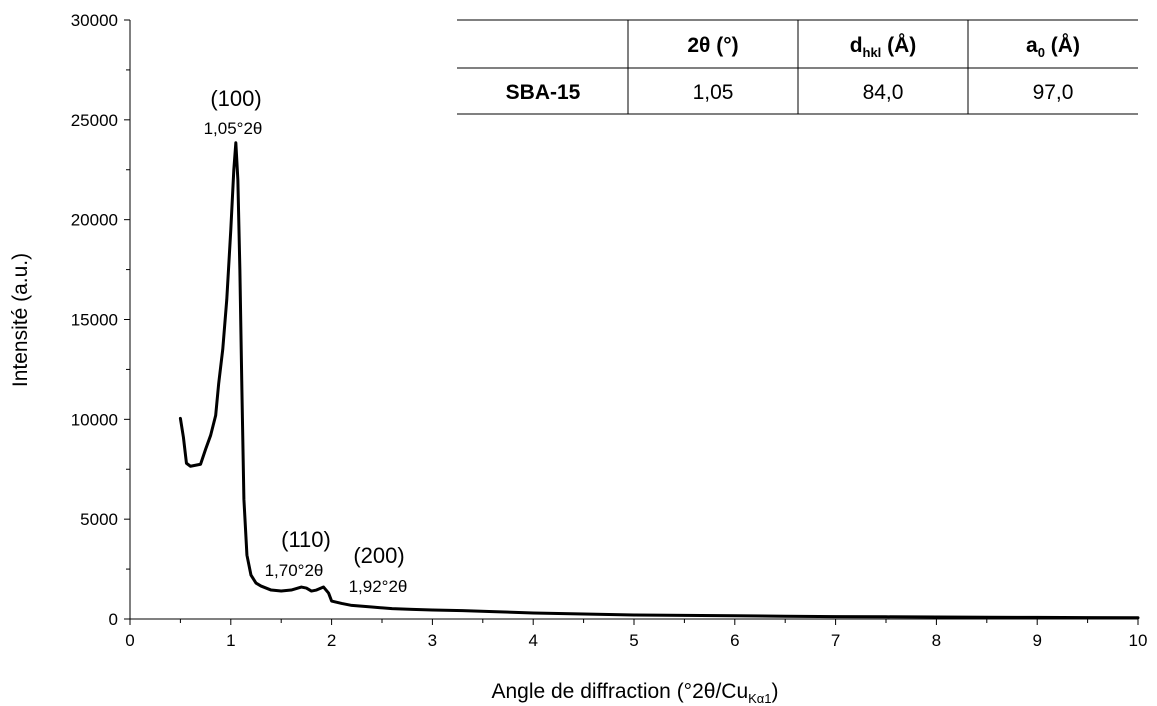 This screenshot has height=706, width=1157. What do you see at coordinates (712, 45) in the screenshot?
I see `table-header-2theta: 2θ (°)` at bounding box center [712, 45].